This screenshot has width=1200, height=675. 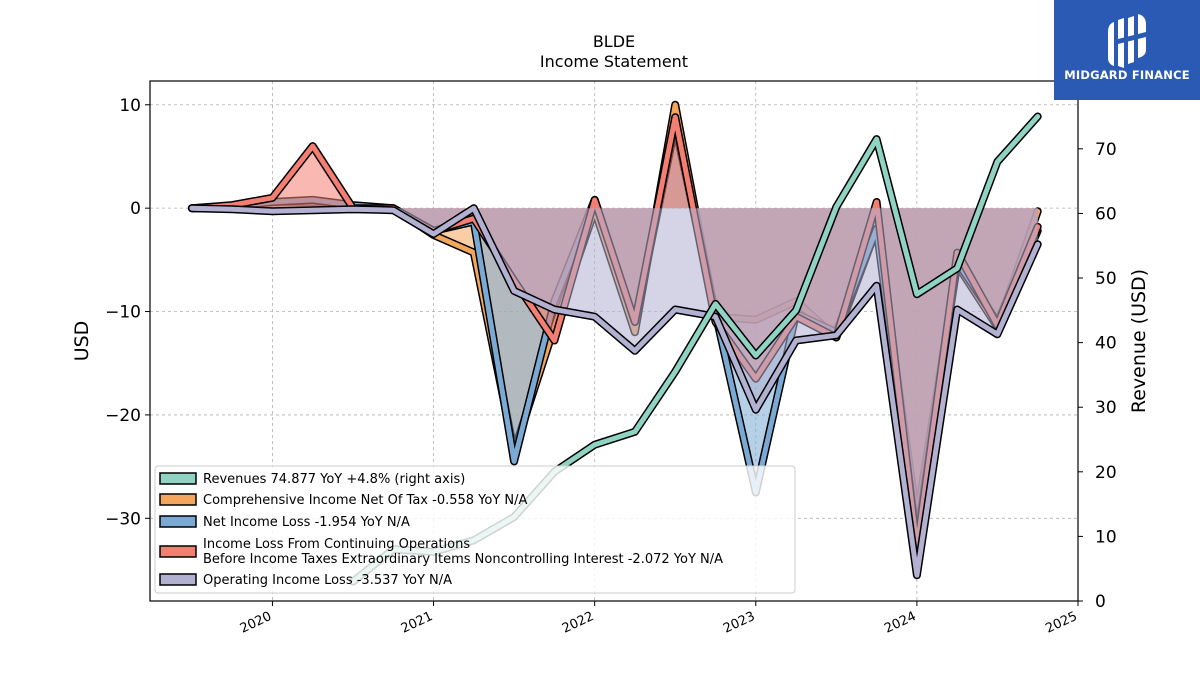 What do you see at coordinates (123, 313) in the screenshot?
I see `y-tick-label: −10` at bounding box center [123, 313].